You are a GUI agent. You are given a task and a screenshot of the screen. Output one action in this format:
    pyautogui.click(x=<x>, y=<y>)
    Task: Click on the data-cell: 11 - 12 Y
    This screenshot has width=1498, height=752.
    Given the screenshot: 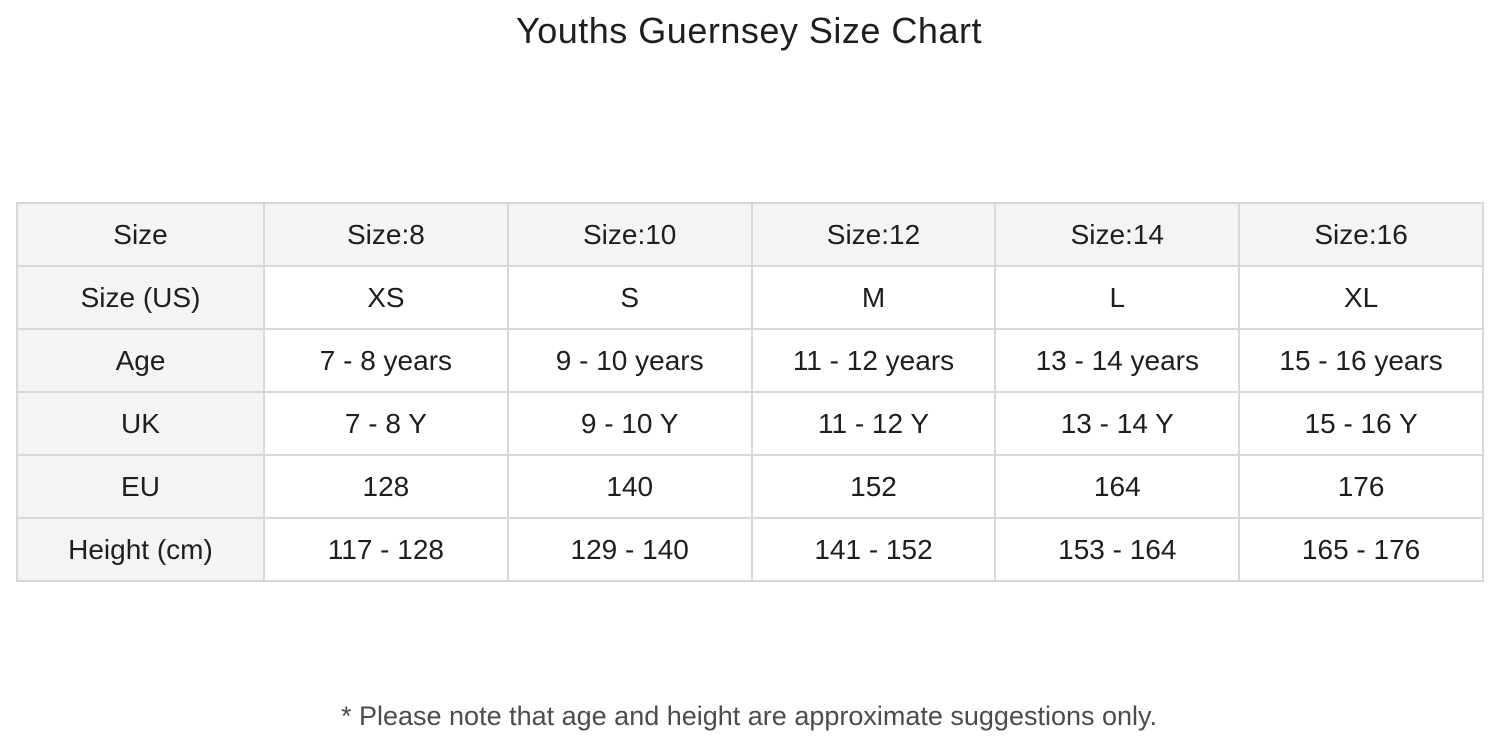 What is the action you would take?
    pyautogui.click(x=873, y=423)
    